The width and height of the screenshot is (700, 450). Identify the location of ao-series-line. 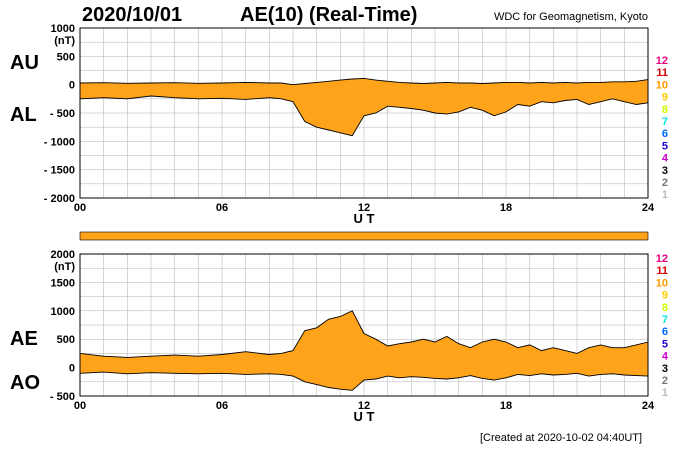
(364, 381).